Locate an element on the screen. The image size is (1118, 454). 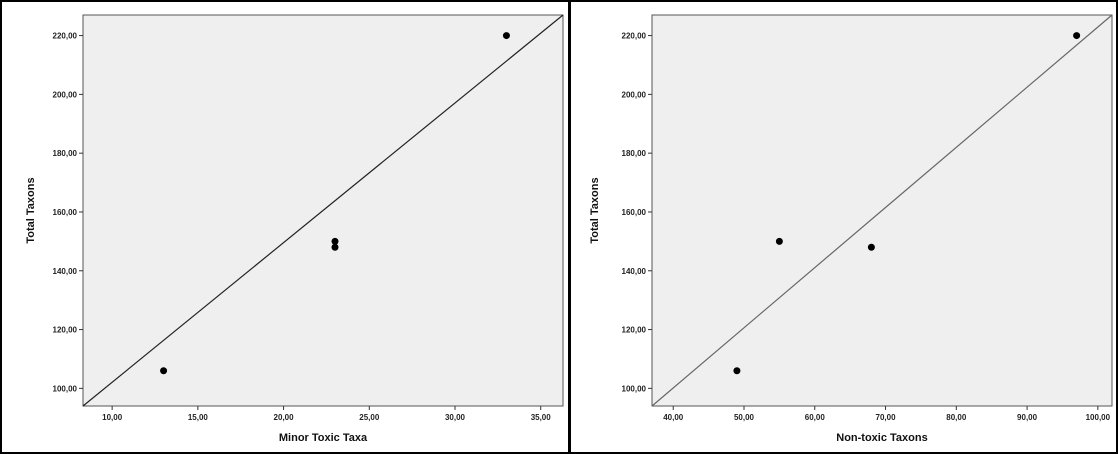
x-tick-label: 20,00 is located at coordinates (284, 417).